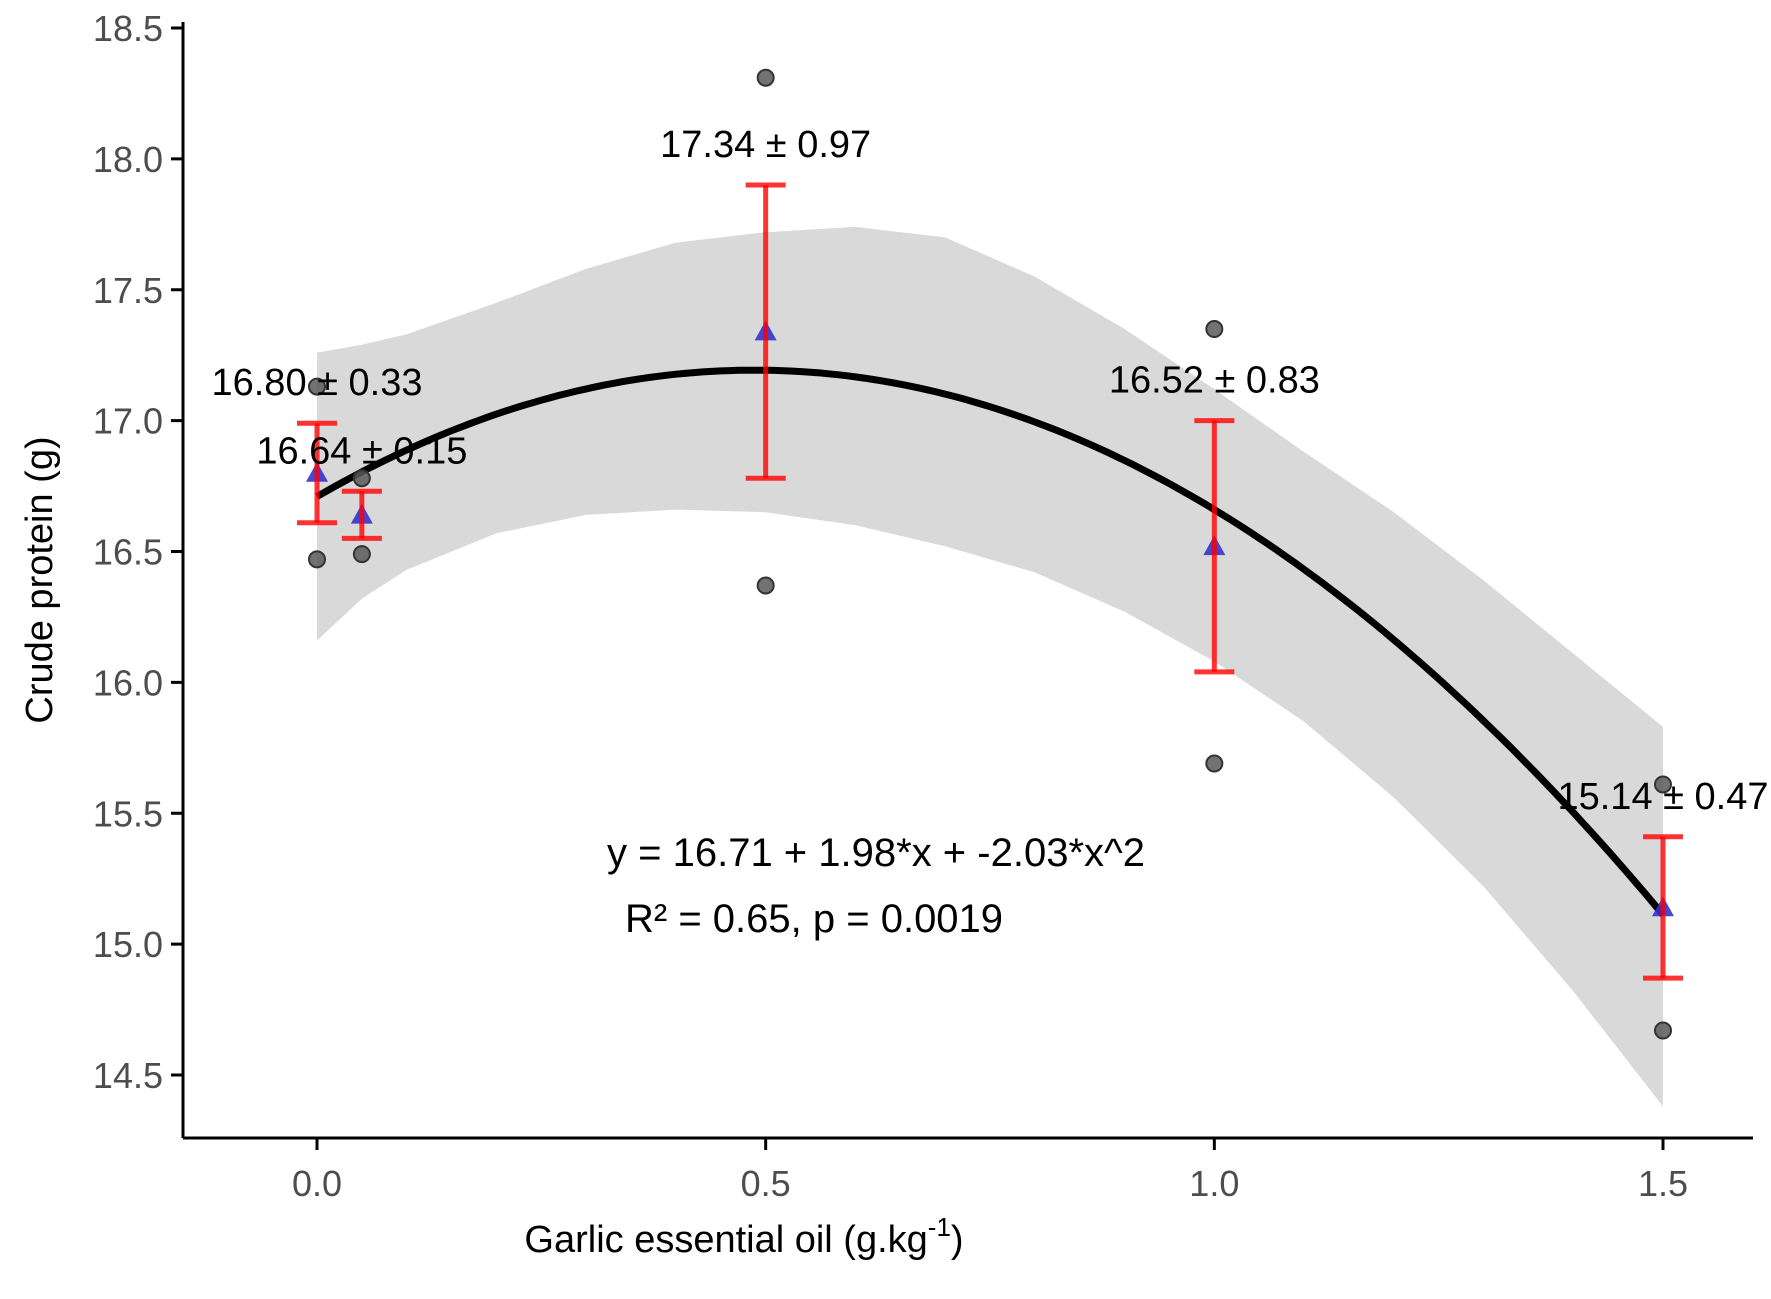 This screenshot has height=1299, width=1771. Describe the element at coordinates (128, 28) in the screenshot. I see `y-tick-label-8: 18.5` at that location.